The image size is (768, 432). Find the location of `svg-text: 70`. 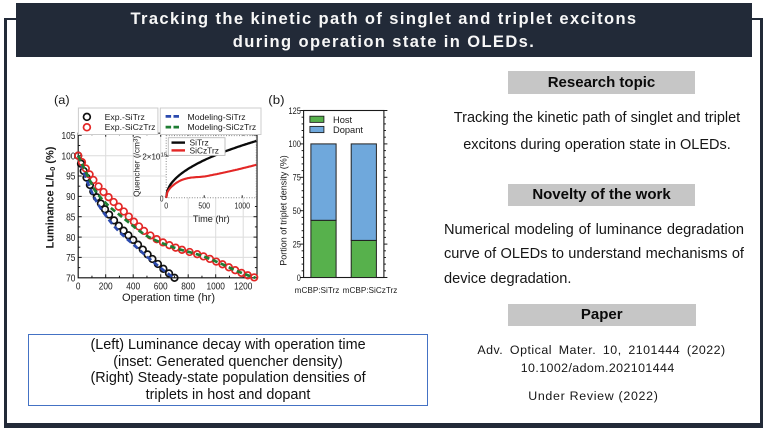

svg-text: 70 is located at coordinates (70, 279).